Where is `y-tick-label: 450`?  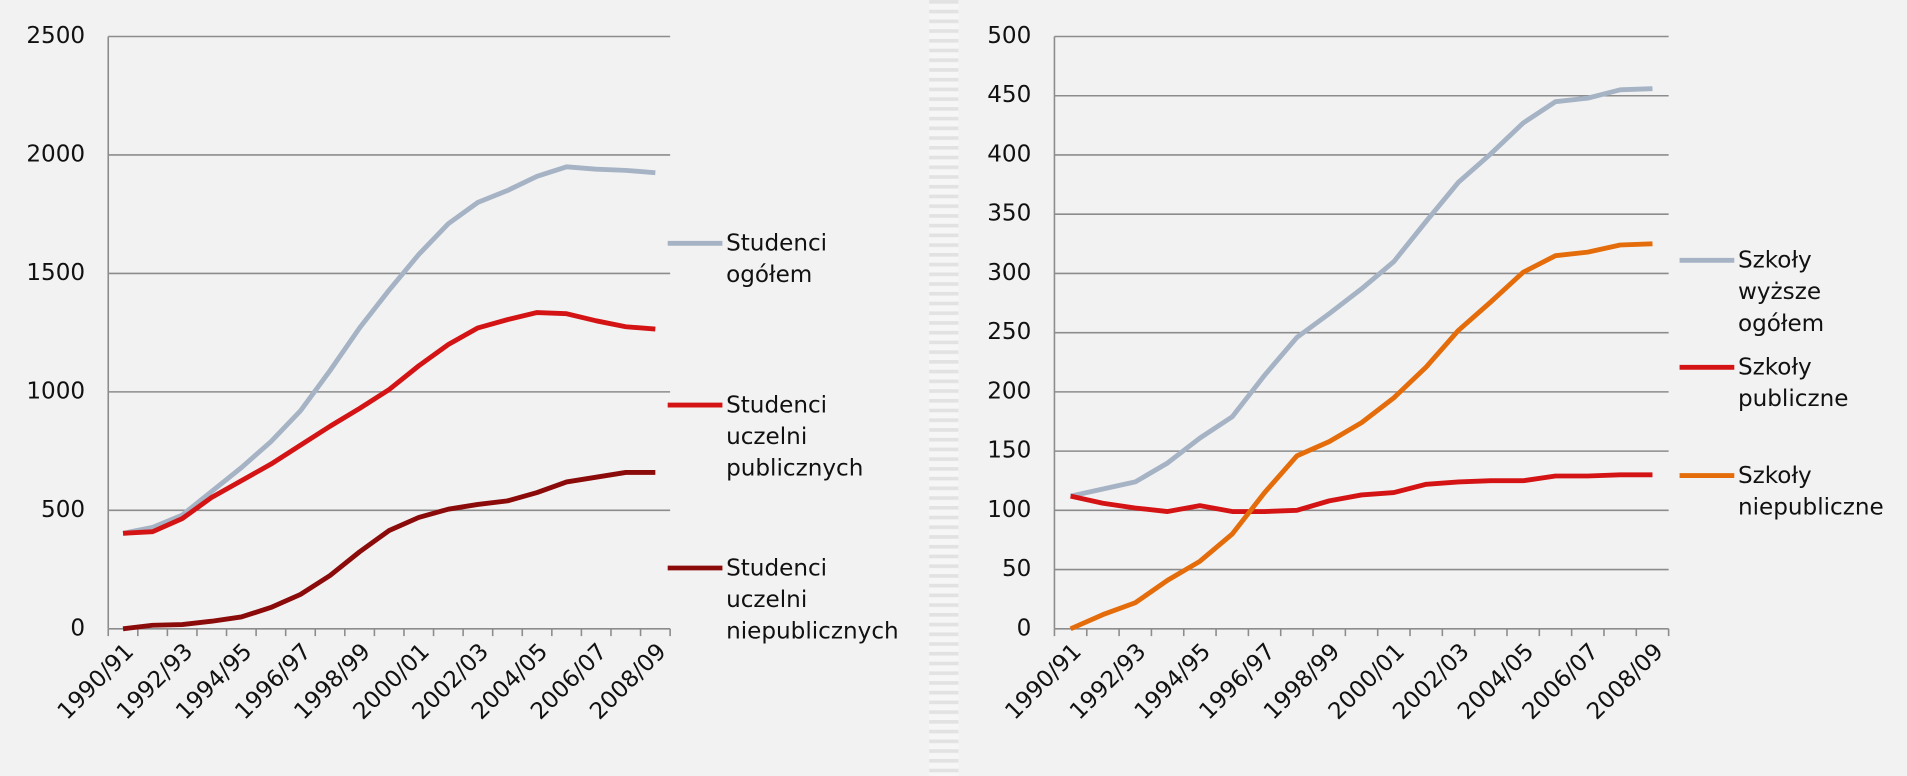 y-tick-label: 450 is located at coordinates (1009, 95).